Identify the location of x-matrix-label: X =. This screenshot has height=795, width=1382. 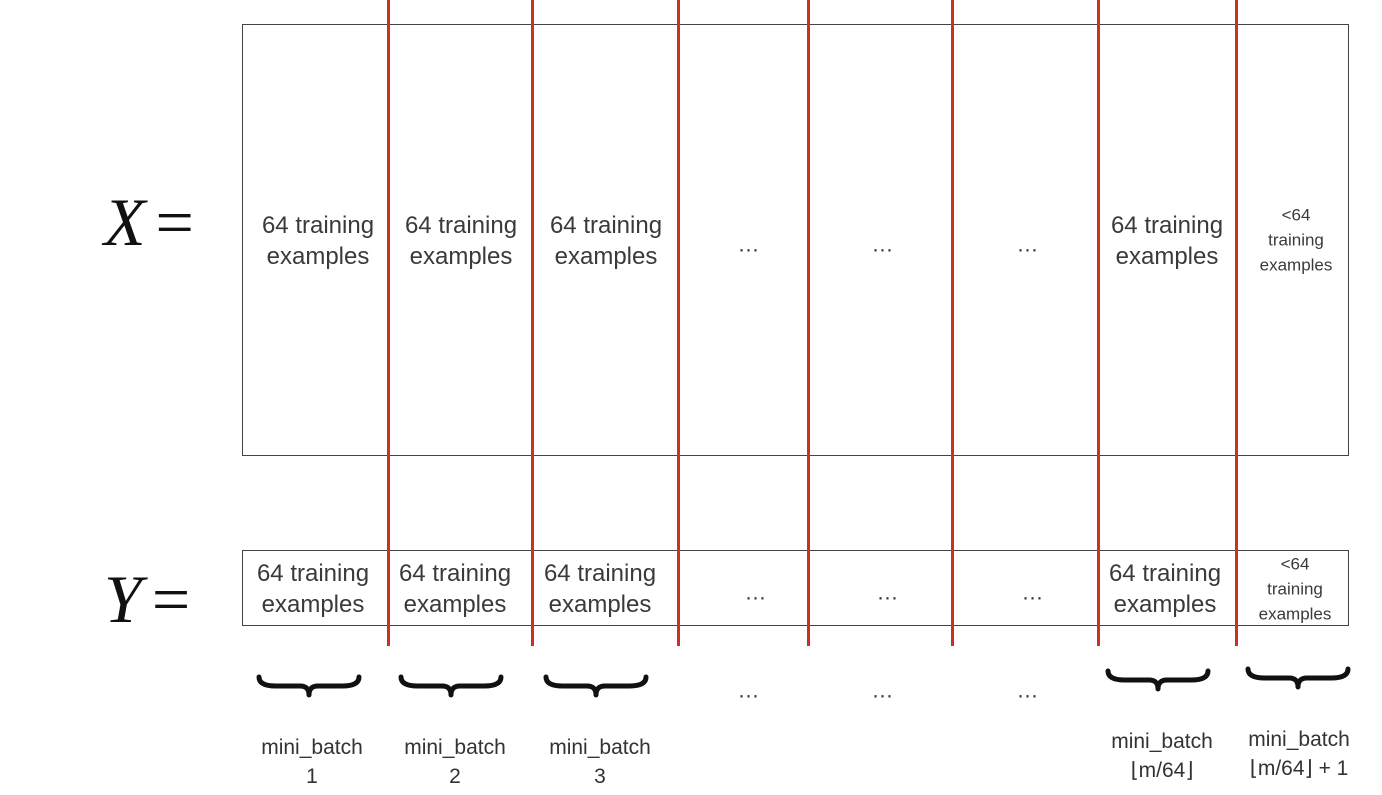
(149, 222).